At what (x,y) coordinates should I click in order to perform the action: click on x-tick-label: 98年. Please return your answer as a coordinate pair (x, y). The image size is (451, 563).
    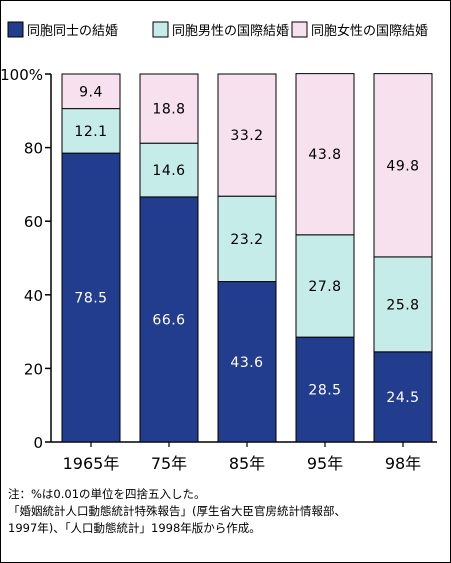
    Looking at the image, I should click on (403, 463).